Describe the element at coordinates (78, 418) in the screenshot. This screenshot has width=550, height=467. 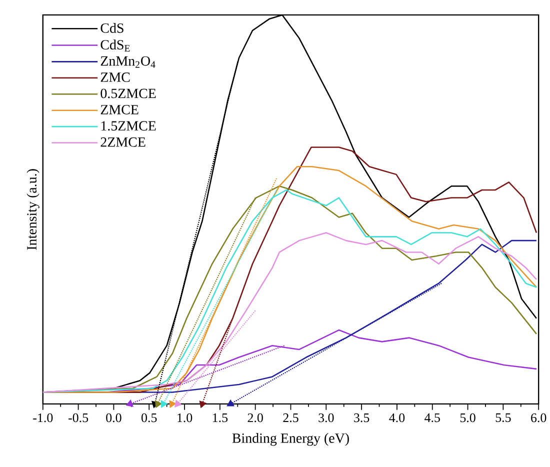
I see `x-tick-label: -0.5` at that location.